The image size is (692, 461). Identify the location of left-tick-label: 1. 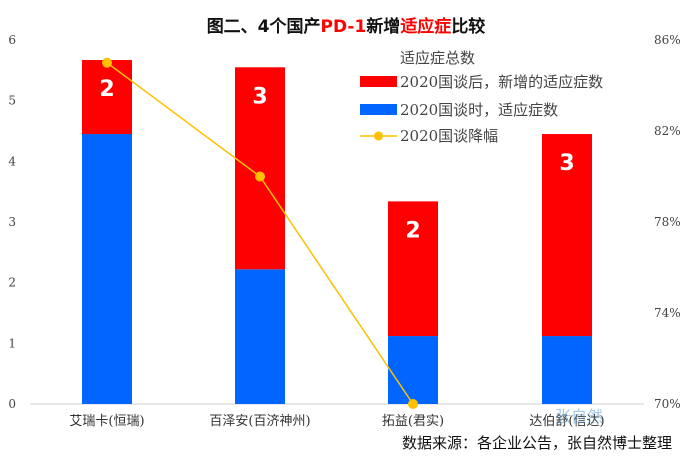
(12, 343).